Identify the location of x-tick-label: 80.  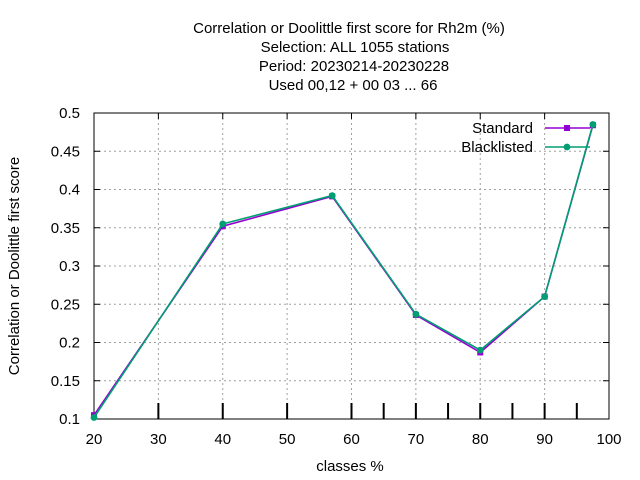
(480, 439).